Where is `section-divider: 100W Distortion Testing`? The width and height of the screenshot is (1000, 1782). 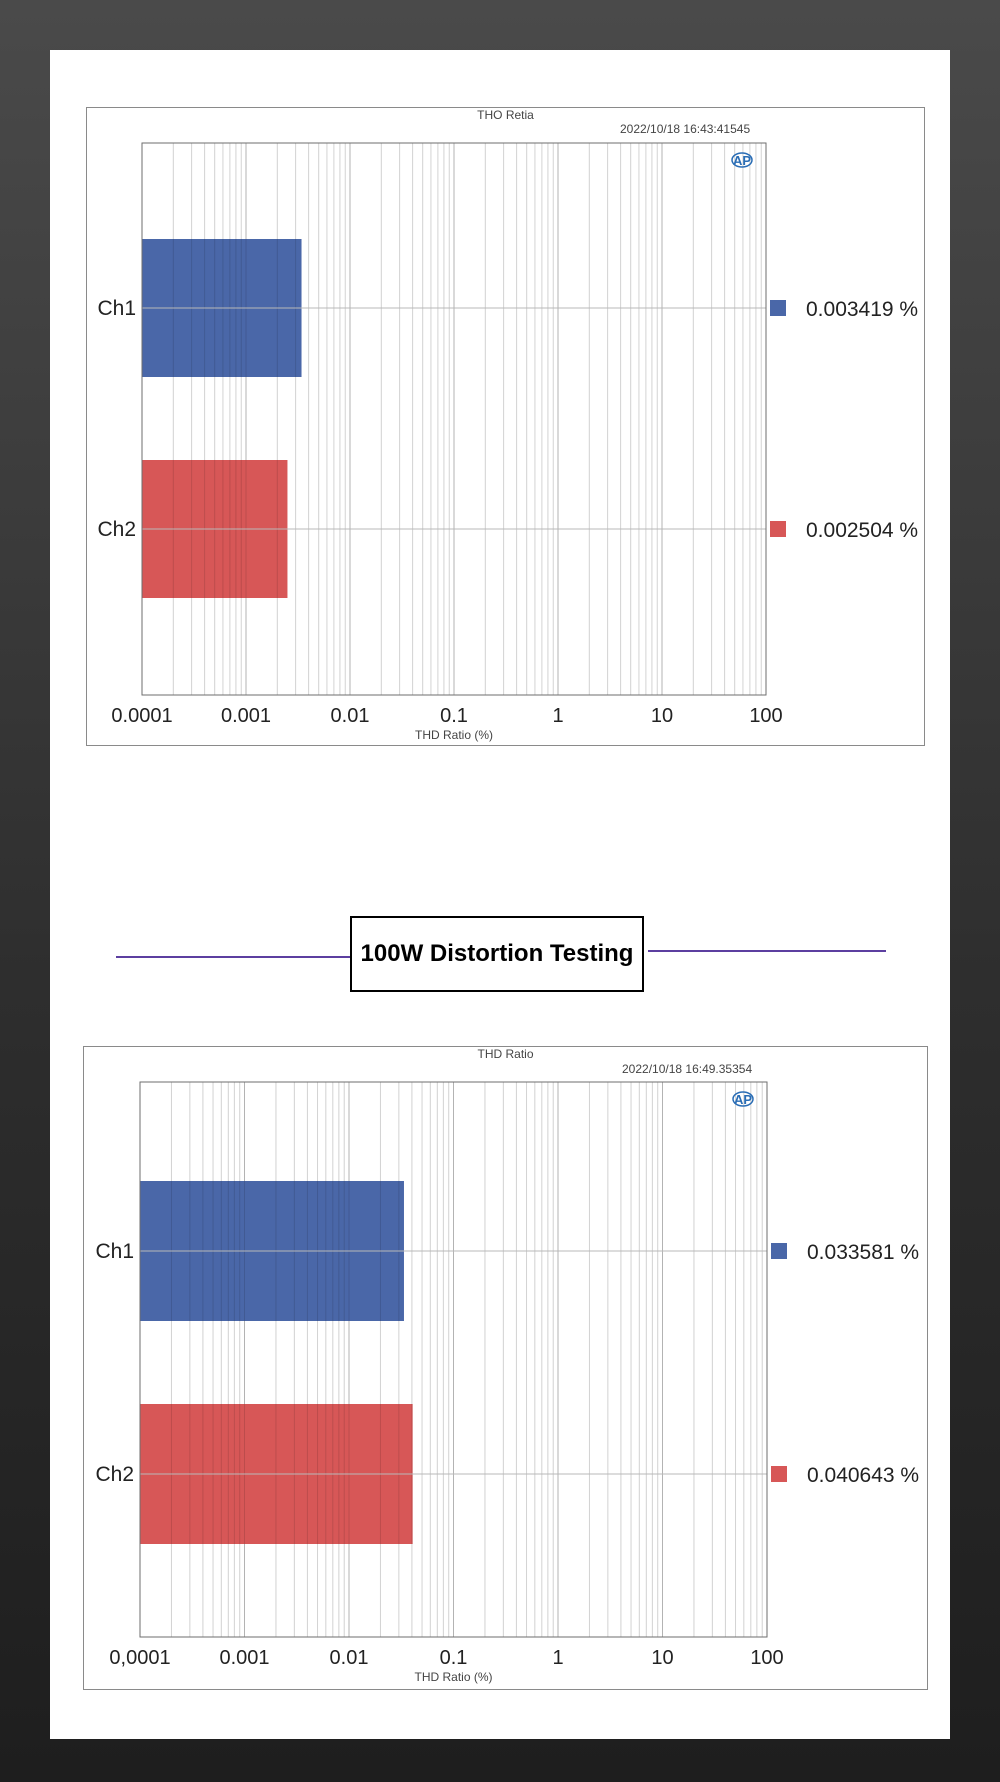 section-divider: 100W Distortion Testing is located at coordinates (500, 921).